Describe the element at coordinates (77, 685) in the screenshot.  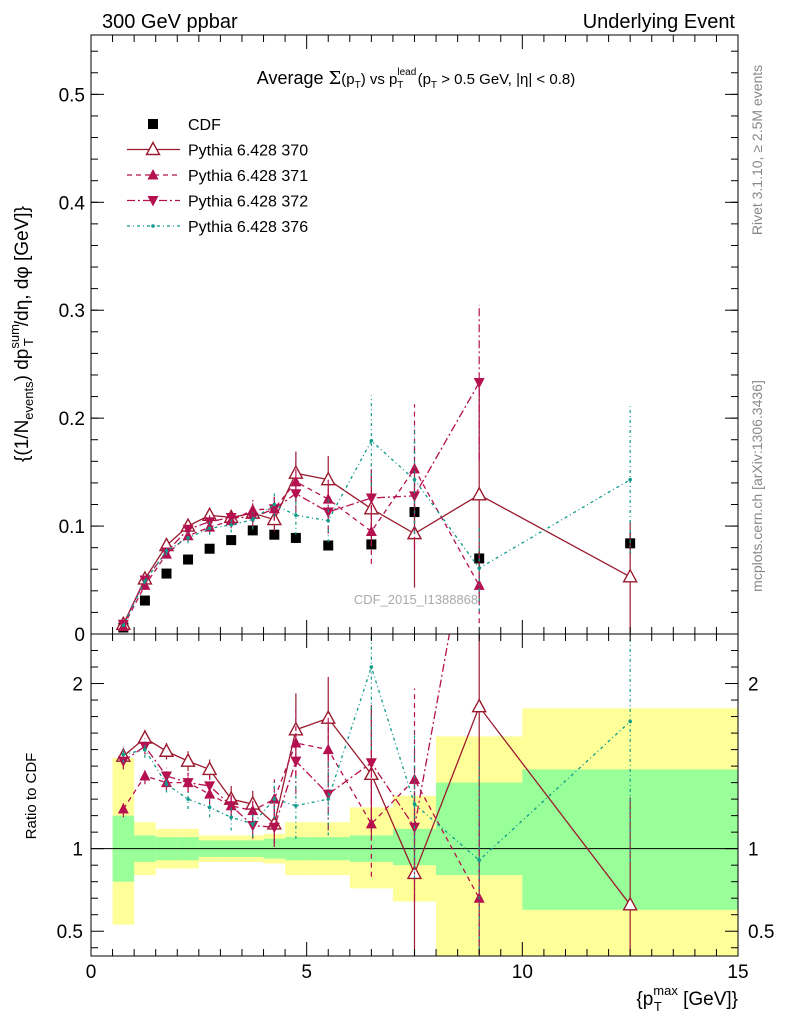
I see `ratio-ytick-label: 2` at that location.